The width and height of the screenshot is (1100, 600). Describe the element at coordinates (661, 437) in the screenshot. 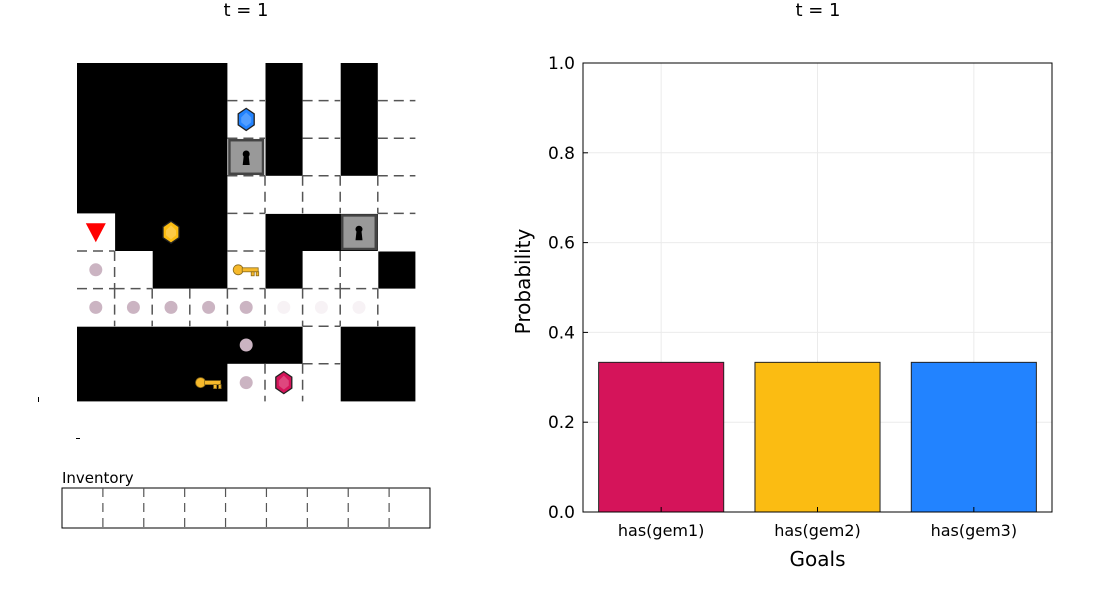

I see `bar-has(gem1)` at that location.